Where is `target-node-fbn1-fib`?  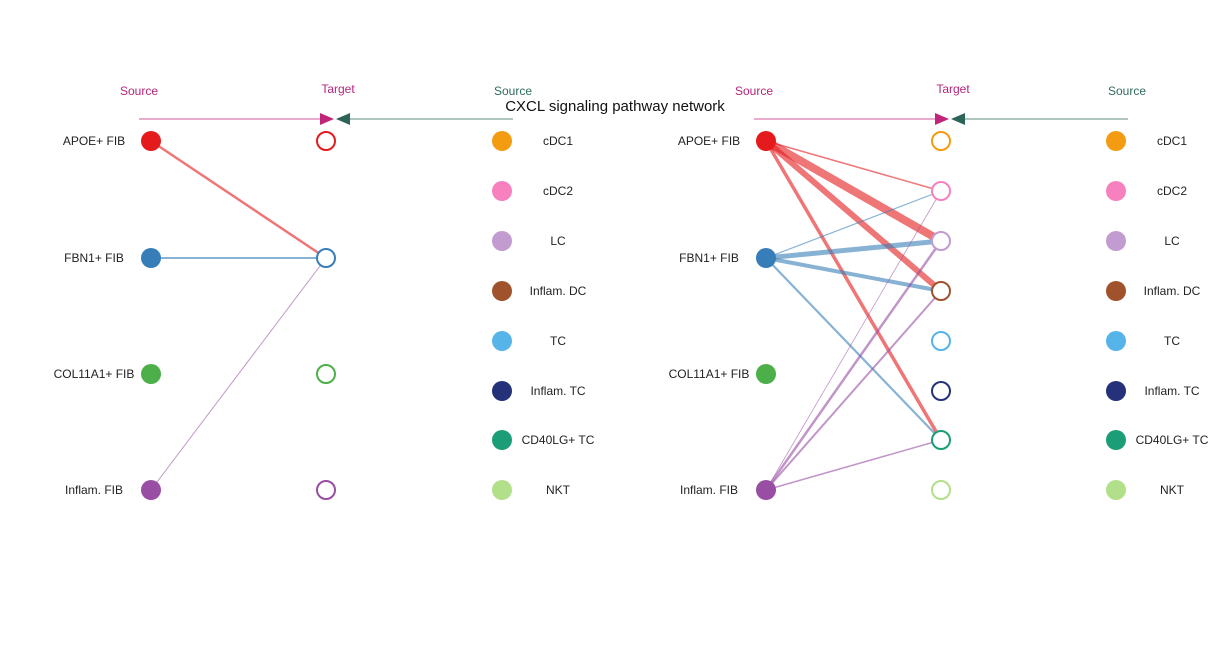 target-node-fbn1-fib is located at coordinates (326, 258).